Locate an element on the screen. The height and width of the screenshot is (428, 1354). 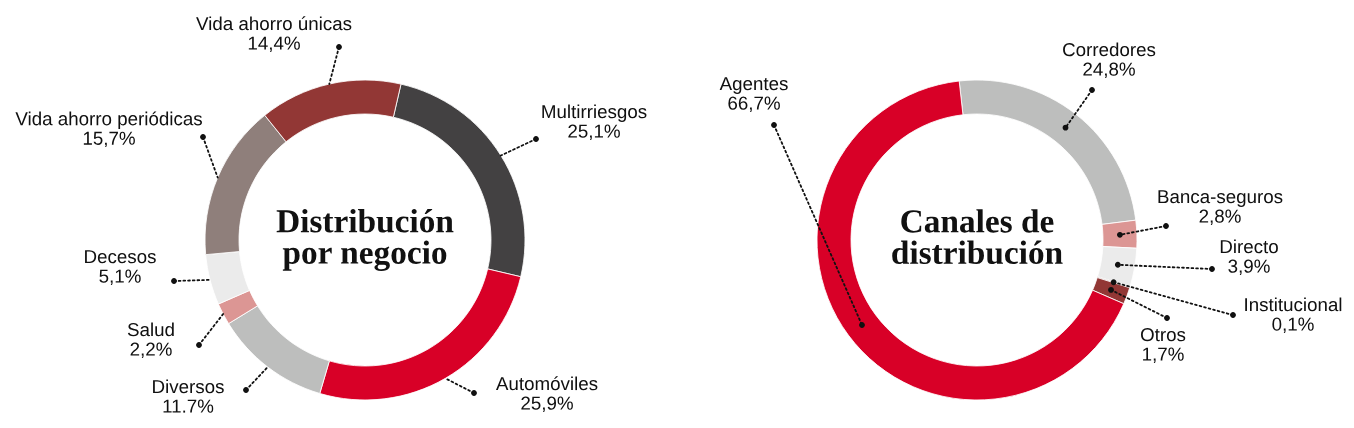
slice-label: Multirriesgos is located at coordinates (594, 113).